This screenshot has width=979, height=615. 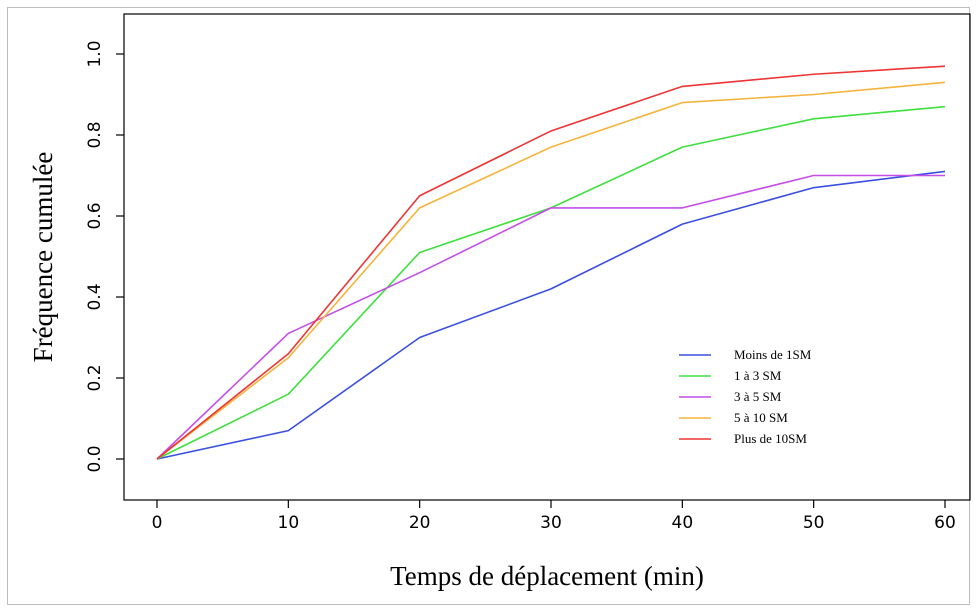 What do you see at coordinates (758, 396) in the screenshot?
I see `legend-label: 3 à 5 SM` at bounding box center [758, 396].